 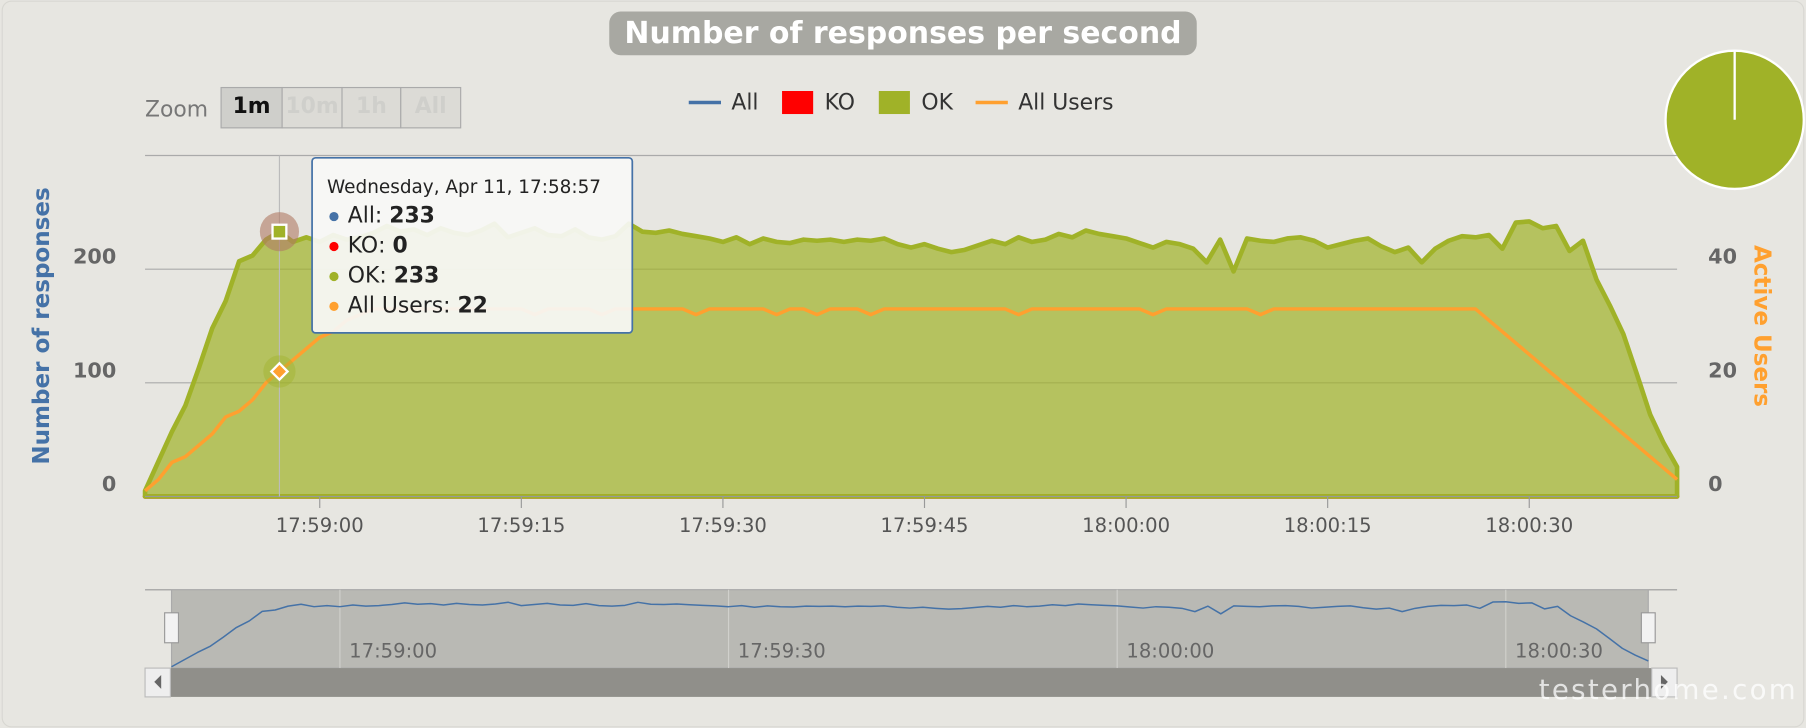 What do you see at coordinates (723, 525) in the screenshot?
I see `x-tick-label: 17:59:30` at bounding box center [723, 525].